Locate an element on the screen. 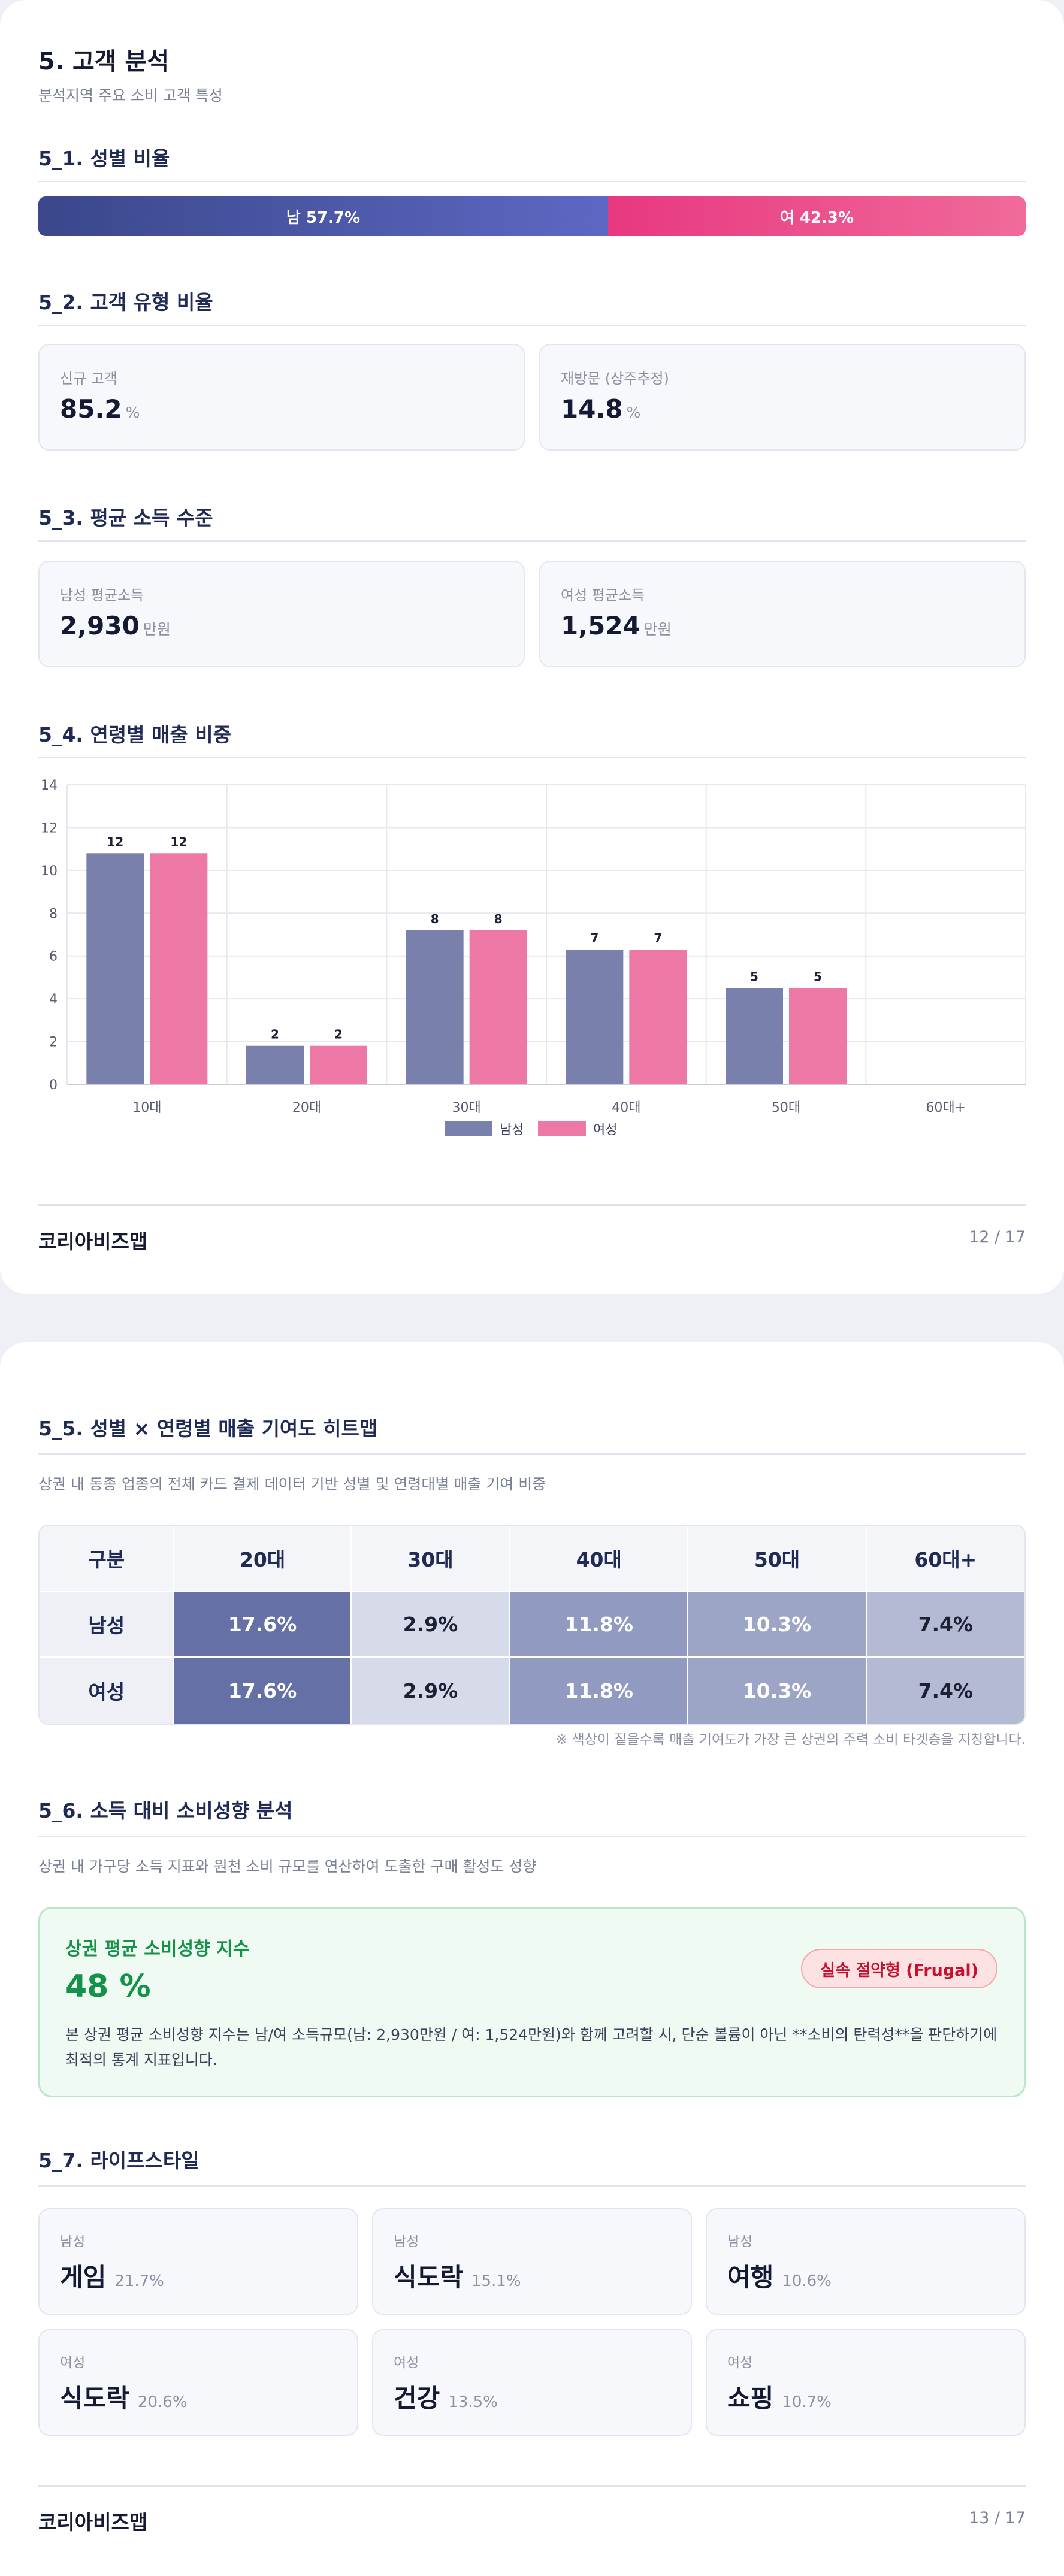 Image resolution: width=1064 pixels, height=2576 pixels. footer-page-number: 13 / 17 is located at coordinates (997, 2518).